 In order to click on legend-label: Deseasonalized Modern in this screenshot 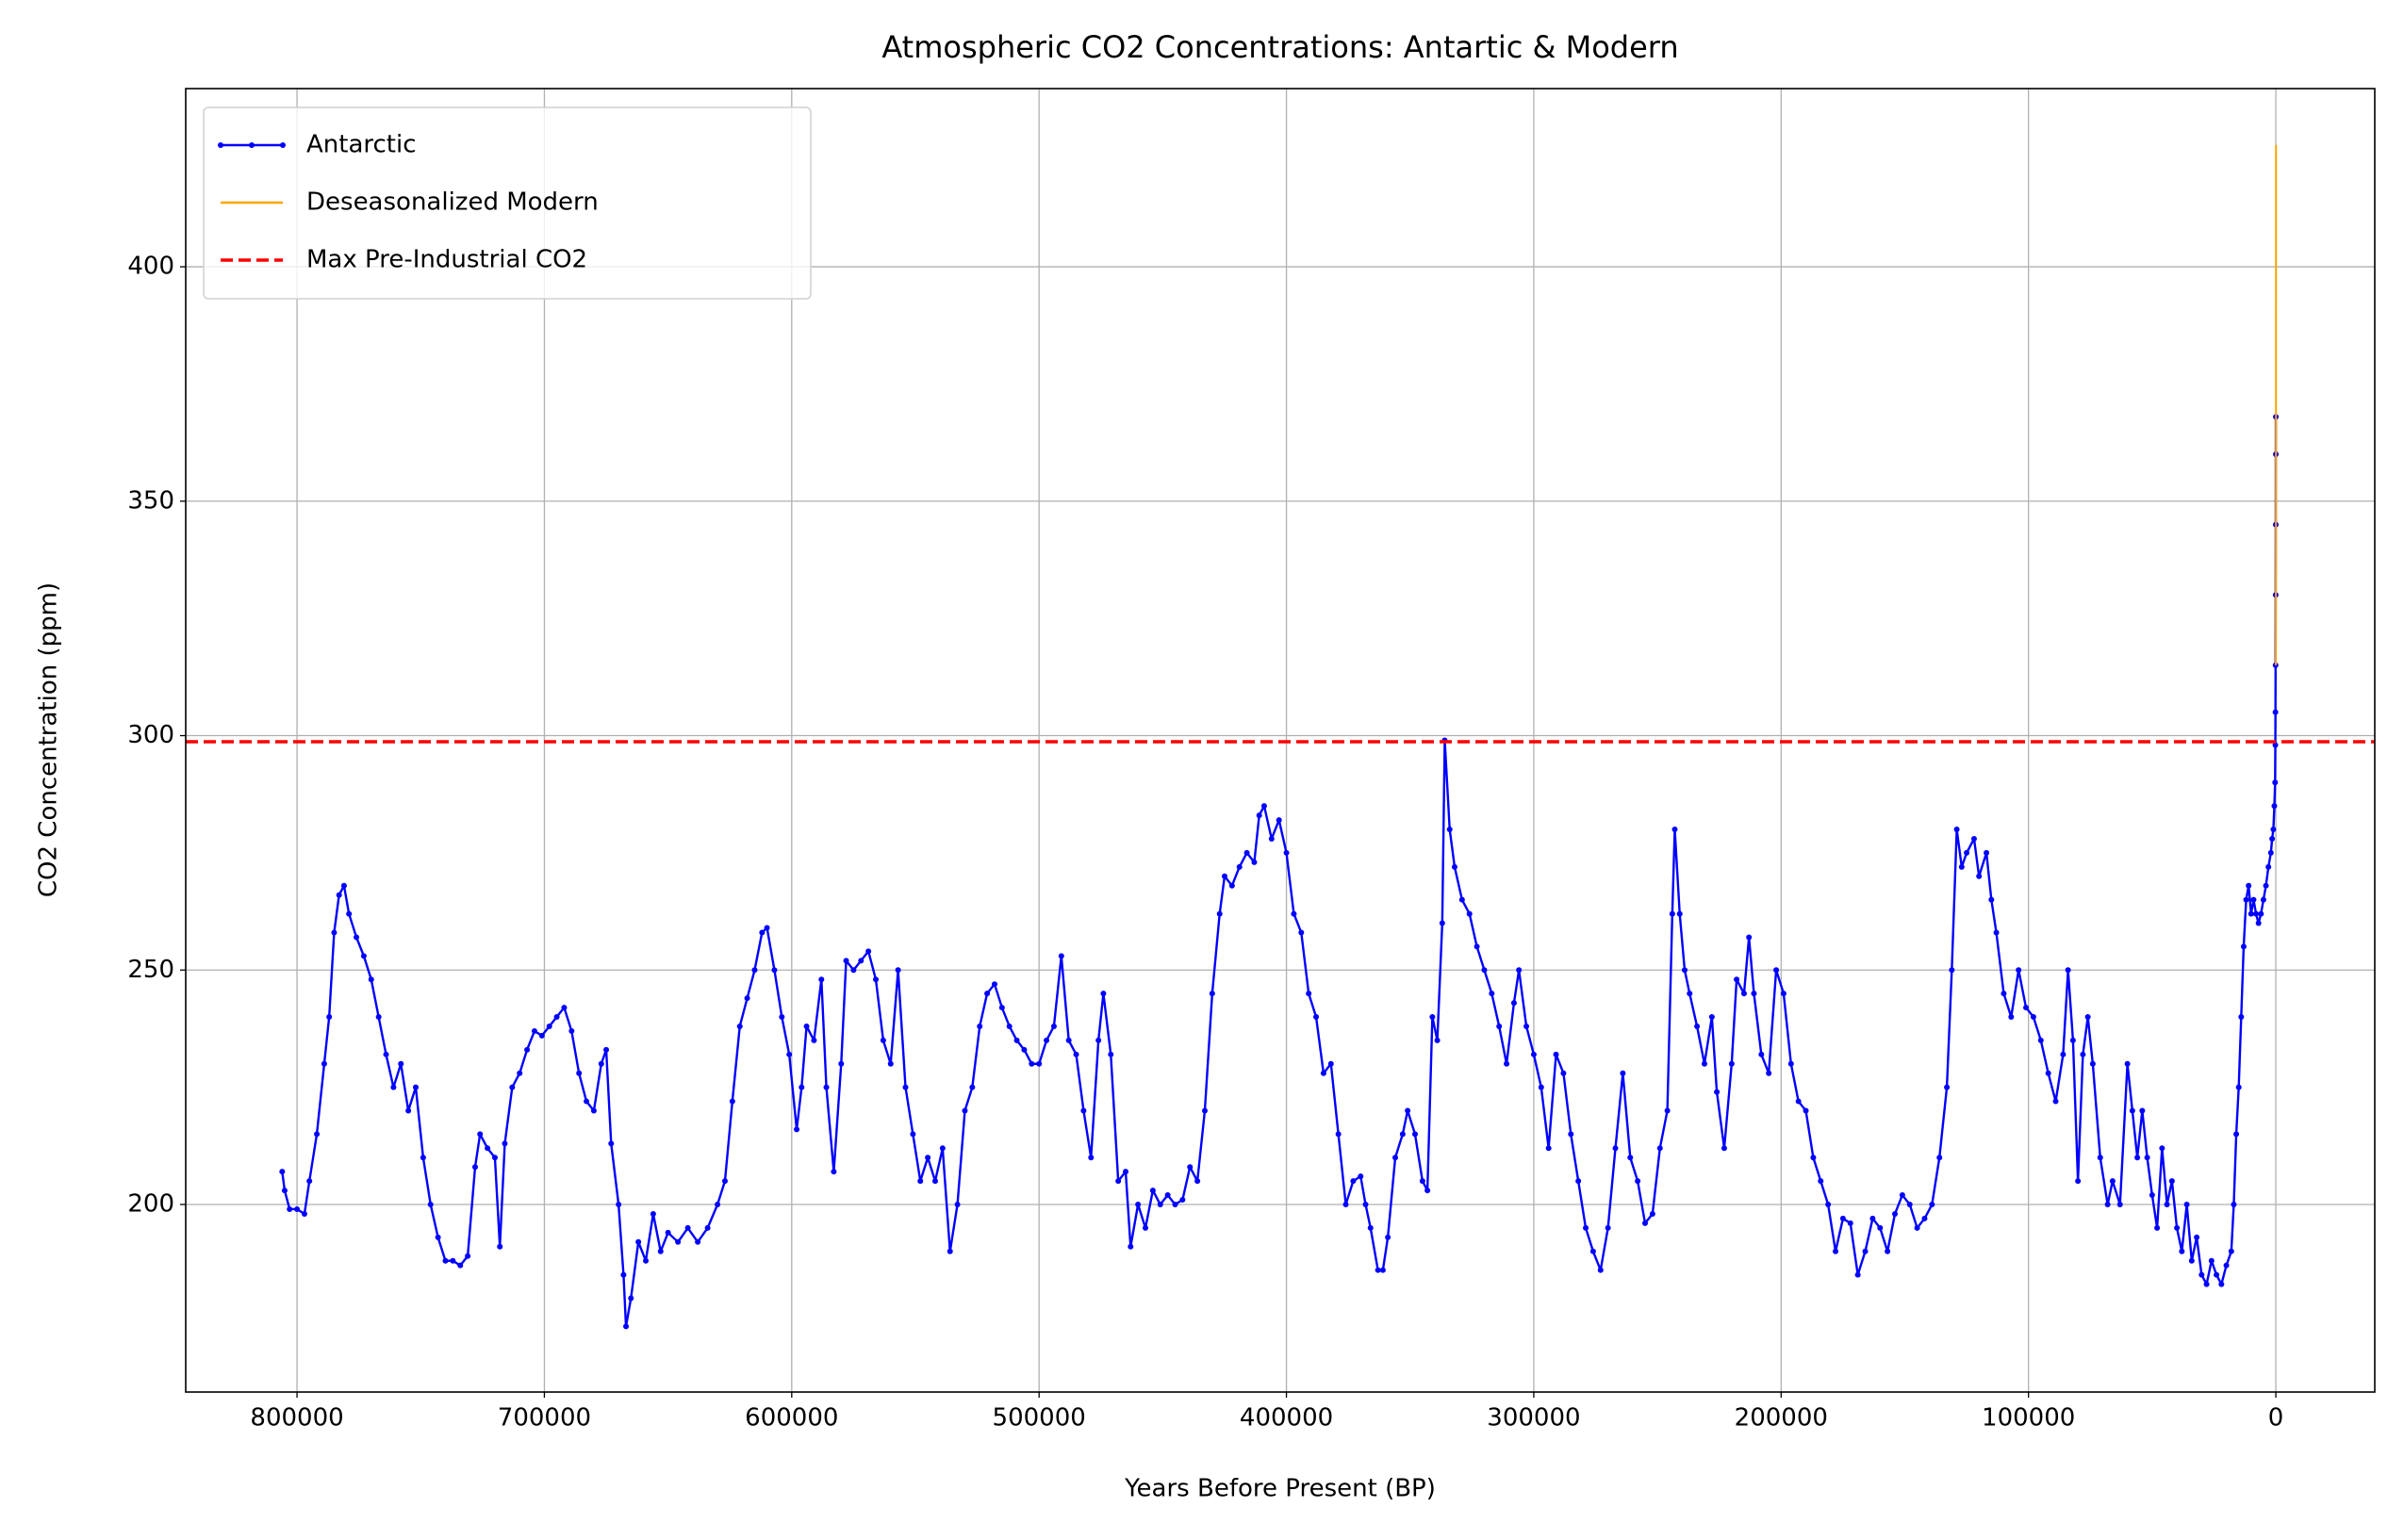, I will do `click(452, 202)`.